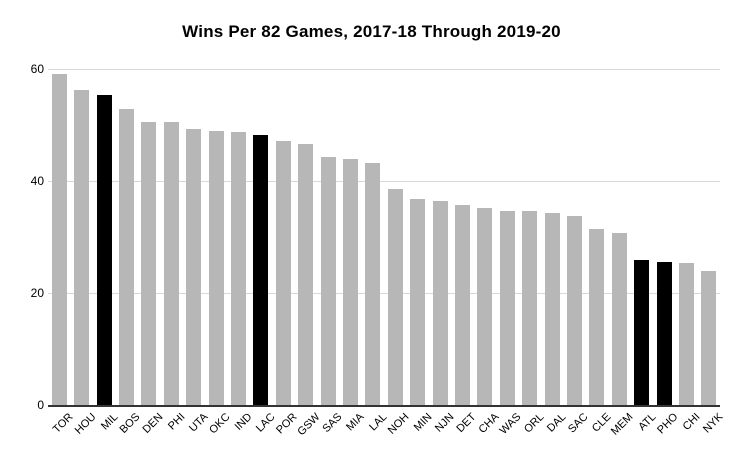  Describe the element at coordinates (418, 302) in the screenshot. I see `bar-MIN` at that location.